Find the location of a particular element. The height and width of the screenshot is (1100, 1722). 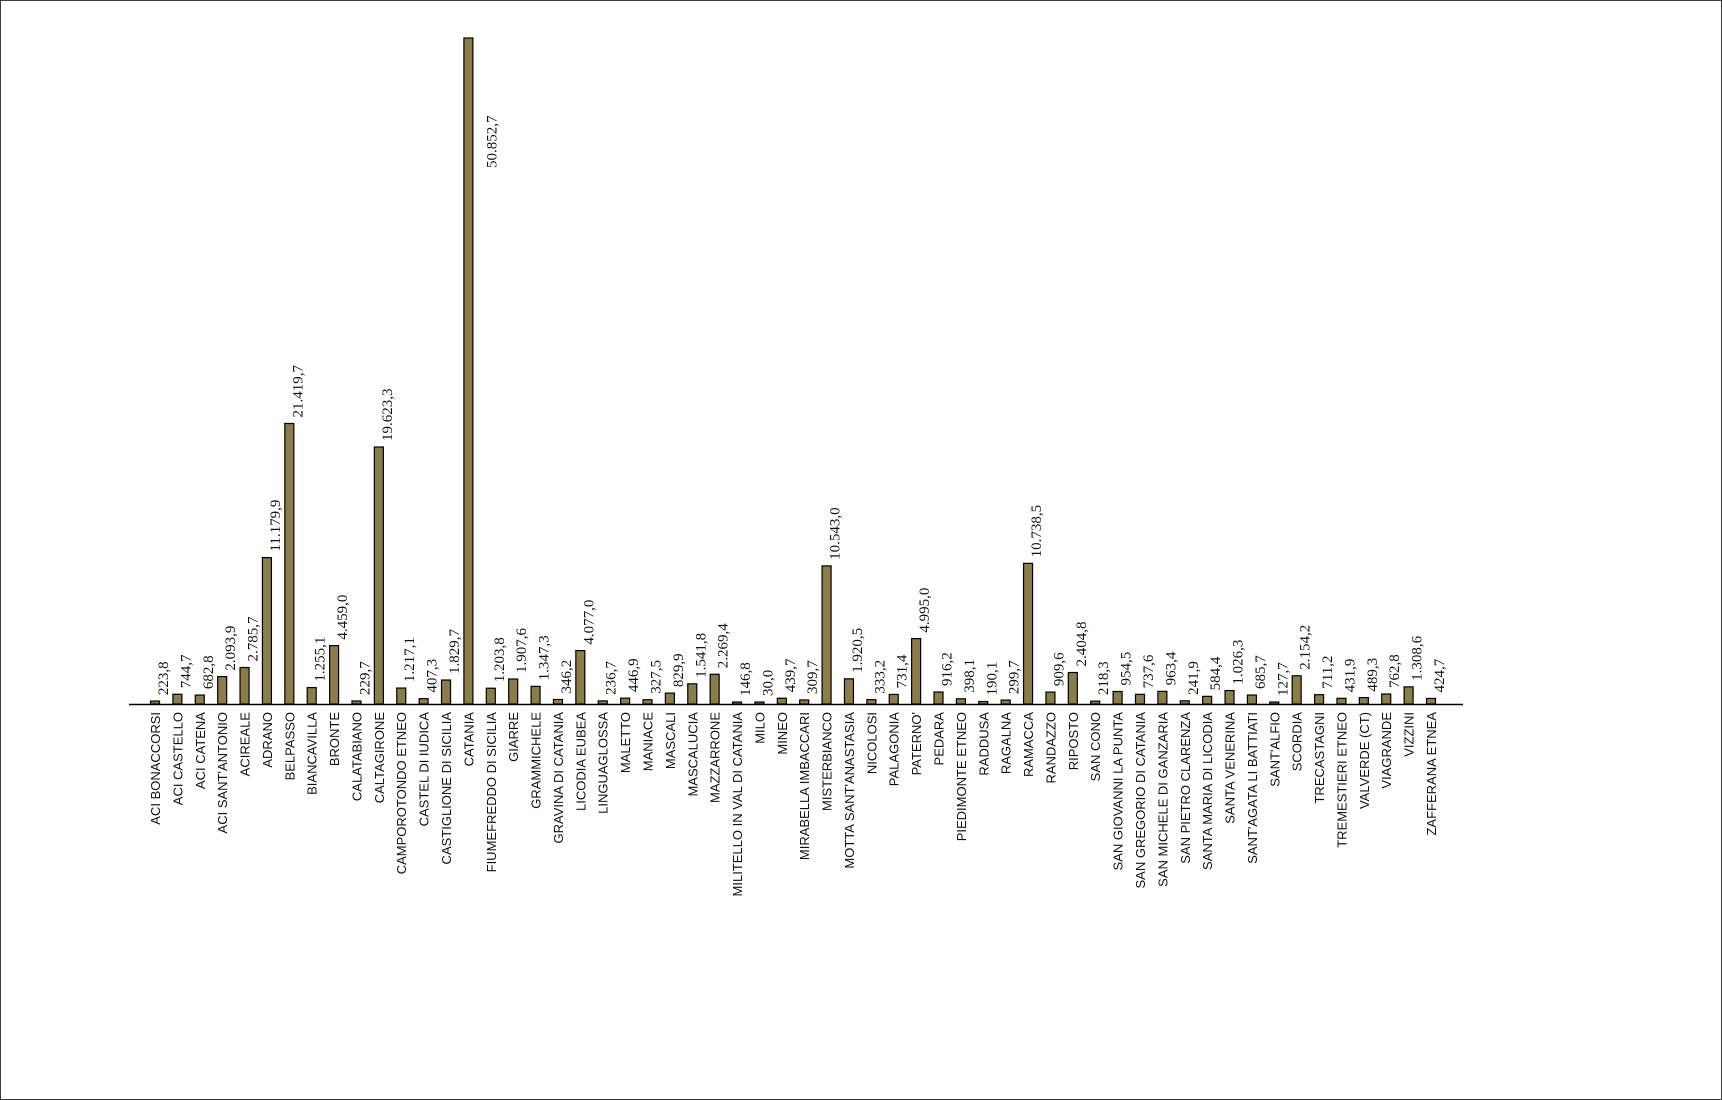

category-label: PIEDIMONTE ETNEO is located at coordinates (961, 776).